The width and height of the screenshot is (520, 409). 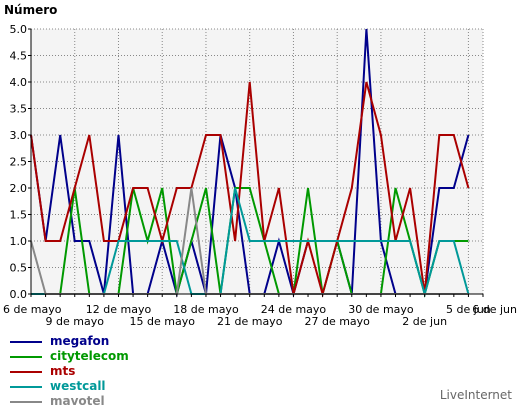 What do you see at coordinates (19, 109) in the screenshot?
I see `y-tick-label: 3.5` at bounding box center [19, 109].